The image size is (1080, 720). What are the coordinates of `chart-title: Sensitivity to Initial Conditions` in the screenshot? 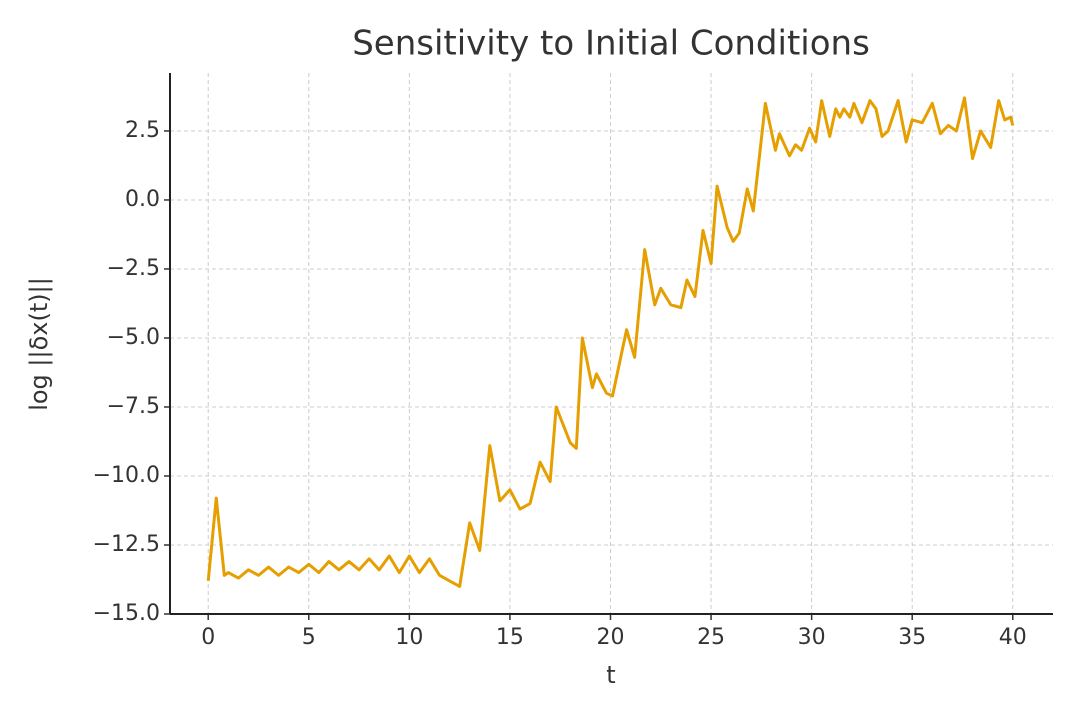 It's located at (611, 44).